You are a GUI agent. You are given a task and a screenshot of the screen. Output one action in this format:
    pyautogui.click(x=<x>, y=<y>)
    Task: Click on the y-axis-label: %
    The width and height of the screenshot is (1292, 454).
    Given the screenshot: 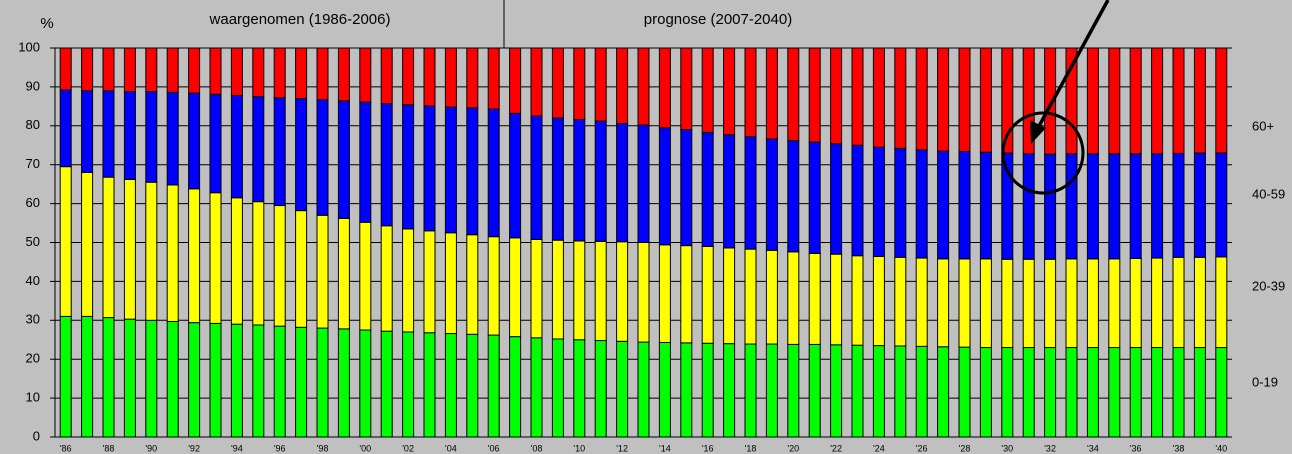 What is the action you would take?
    pyautogui.click(x=46, y=23)
    